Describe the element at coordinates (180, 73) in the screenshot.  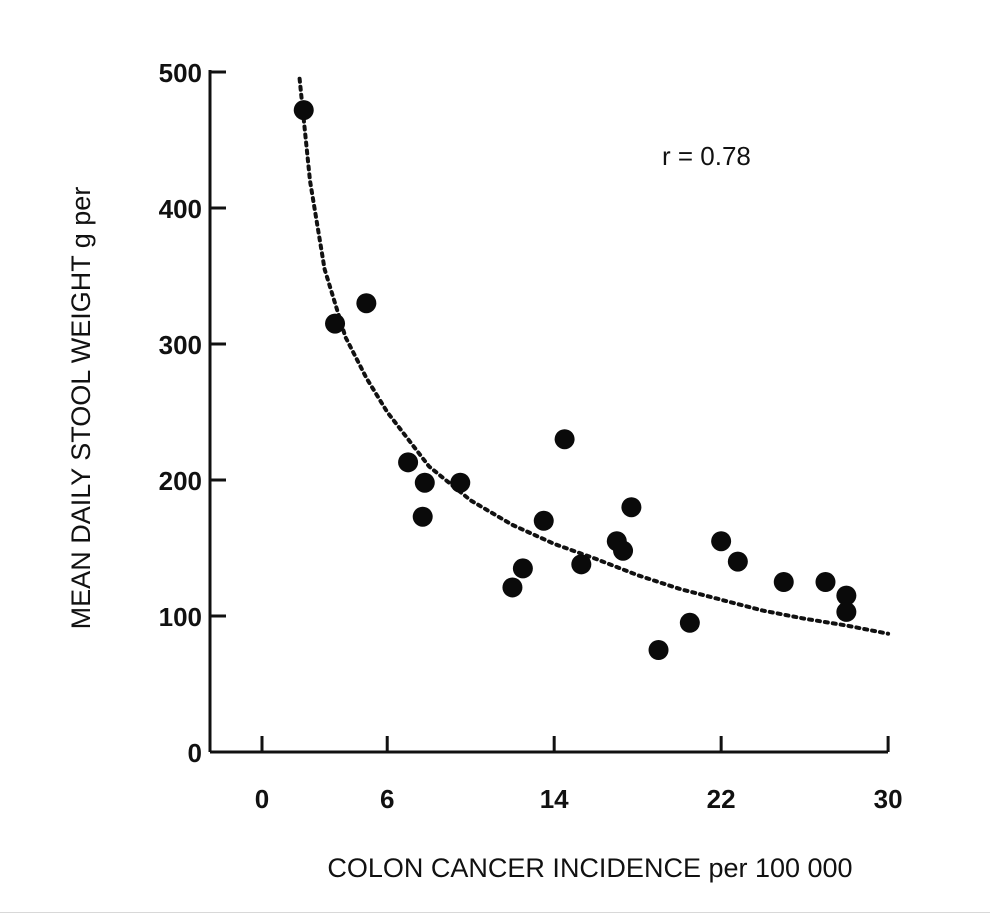
I see `y-tick-label: 500` at that location.